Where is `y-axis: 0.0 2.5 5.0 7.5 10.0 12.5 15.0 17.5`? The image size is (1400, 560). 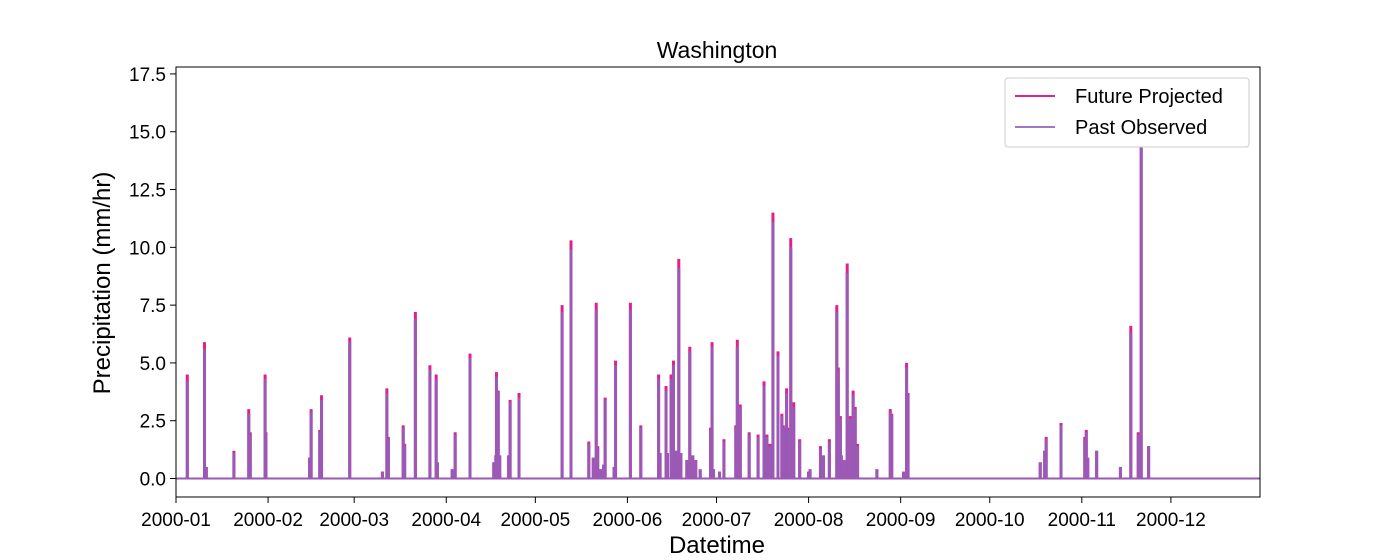 y-axis: 0.0 2.5 5.0 7.5 10.0 12.5 15.0 17.5 is located at coordinates (152, 278).